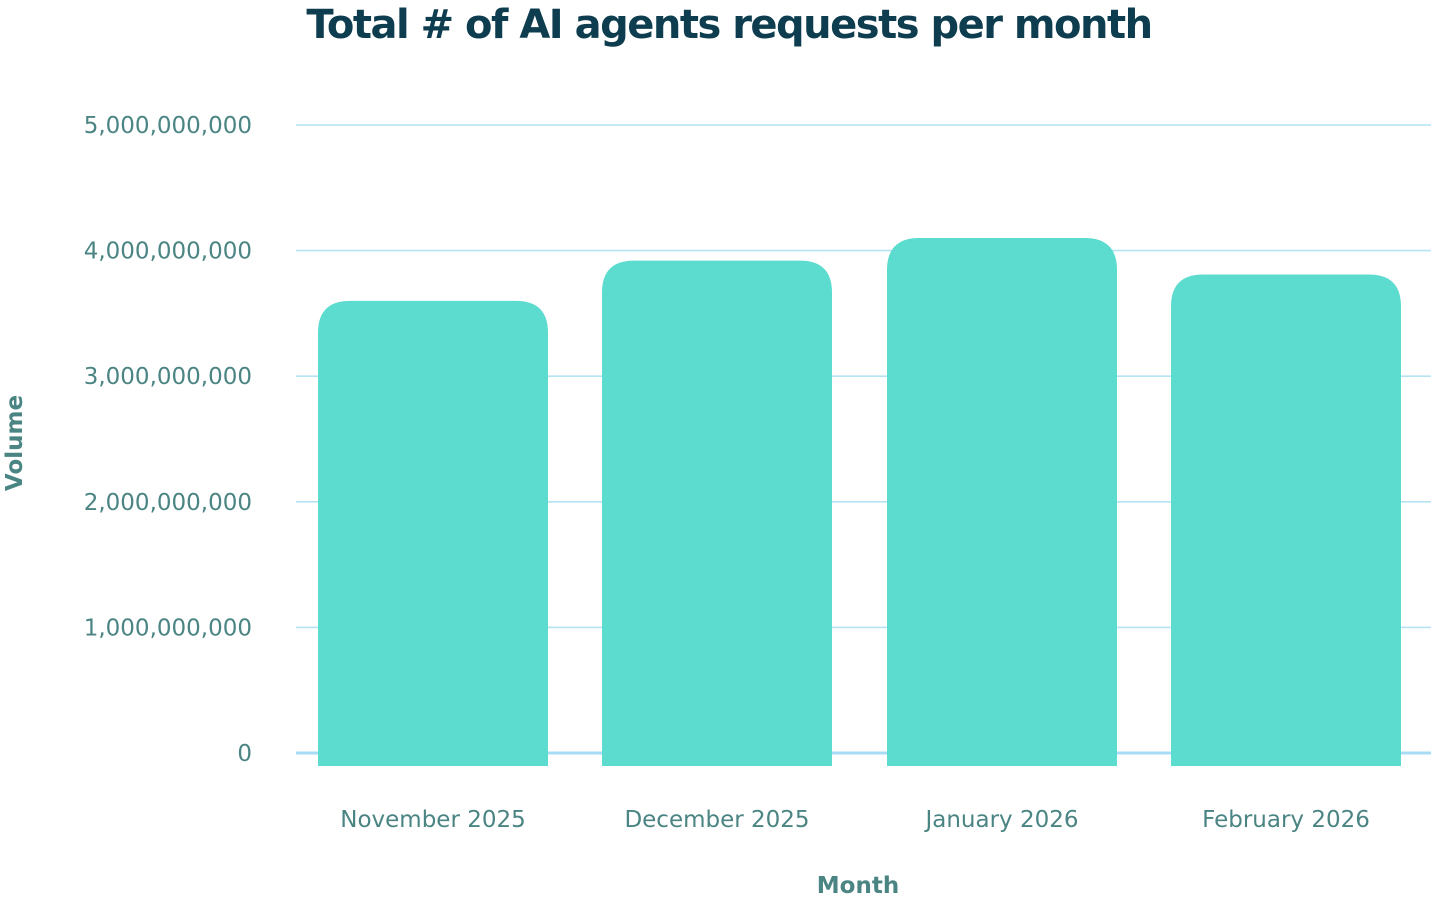 This screenshot has height=904, width=1431. What do you see at coordinates (168, 503) in the screenshot?
I see `y-tick-label: 2,000,000,000` at bounding box center [168, 503].